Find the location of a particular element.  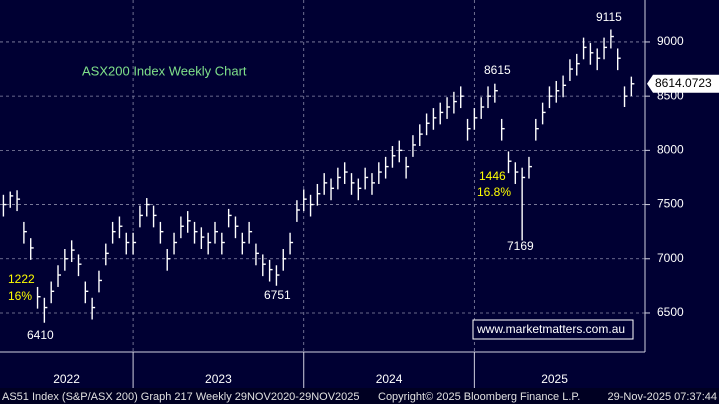

price-tag-box is located at coordinates (683, 83).